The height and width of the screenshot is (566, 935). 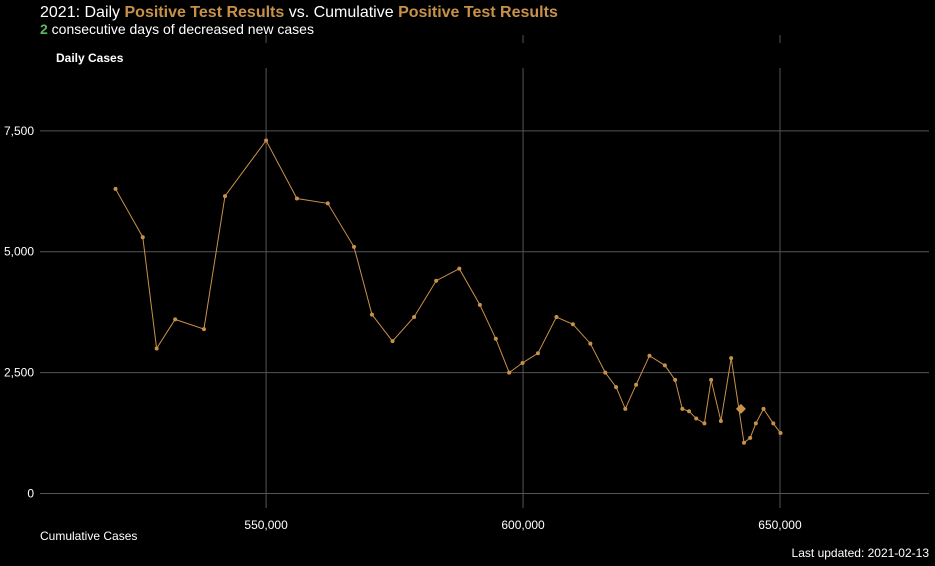 What do you see at coordinates (478, 12) in the screenshot?
I see `title-highlight-cumulative: Positive Test Results` at bounding box center [478, 12].